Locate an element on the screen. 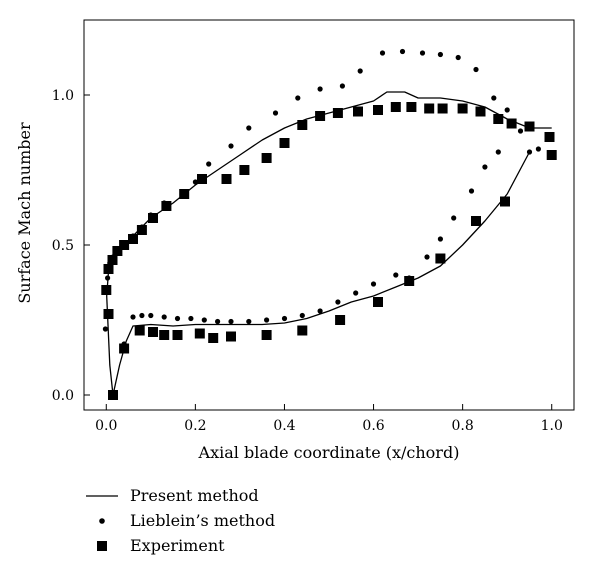 This screenshot has height=578, width=600. y-axis-title: Surface Mach number is located at coordinates (24, 213).